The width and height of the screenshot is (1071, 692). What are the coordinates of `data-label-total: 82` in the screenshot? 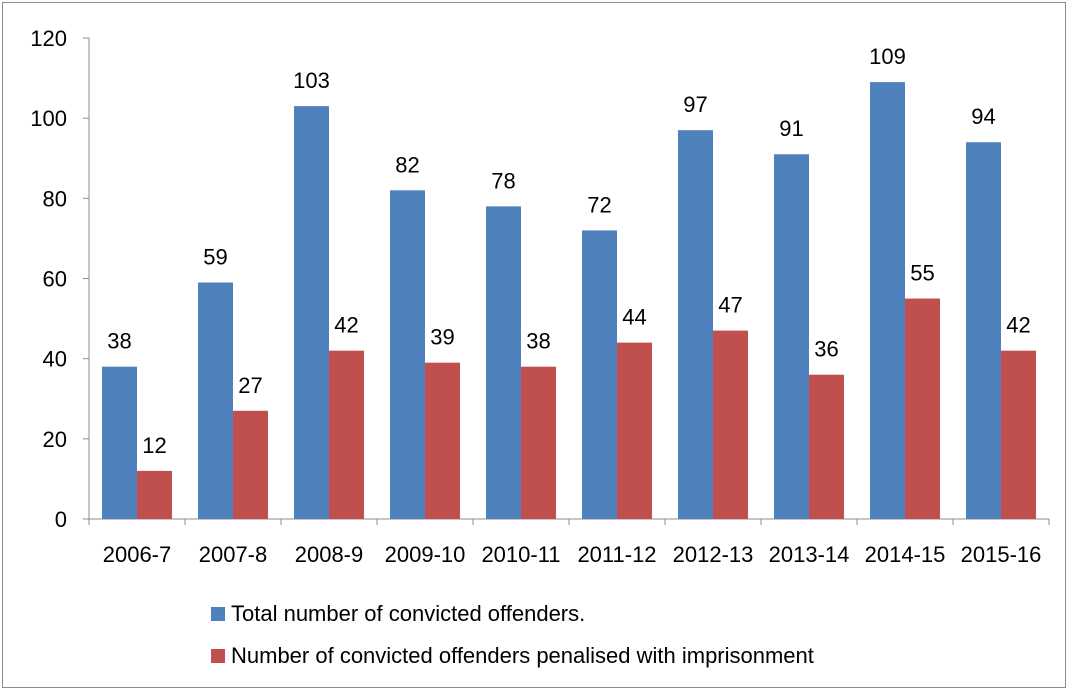 It's located at (407, 164).